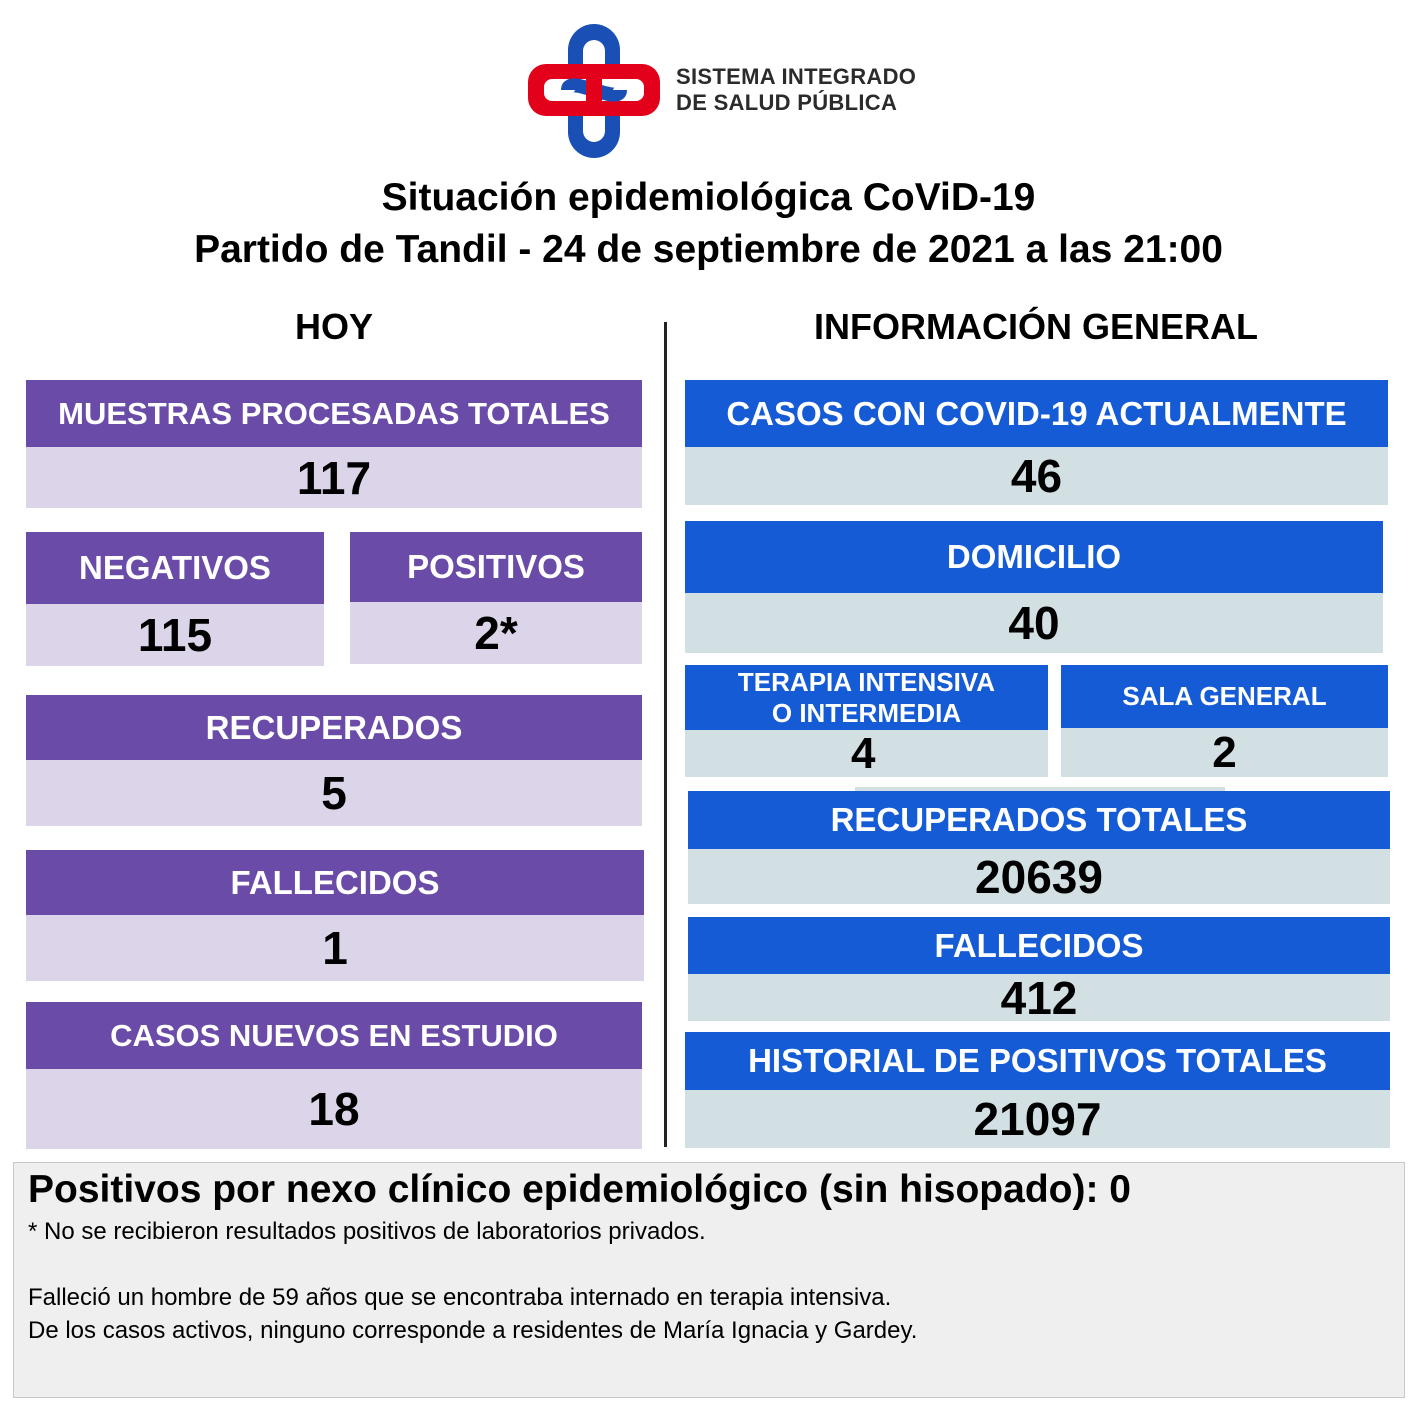 Image resolution: width=1417 pixels, height=1417 pixels. Describe the element at coordinates (1039, 820) in the screenshot. I see `recuperados-totales-label: RECUPERADOS TOTALES` at that location.